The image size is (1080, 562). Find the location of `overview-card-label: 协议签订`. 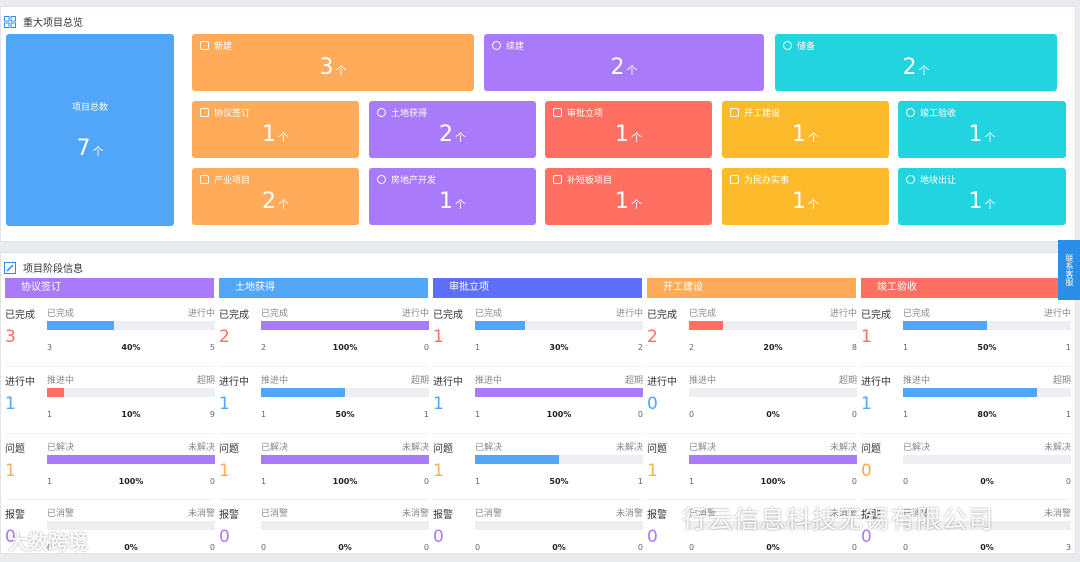

overview-card-label: 协议签订 is located at coordinates (225, 112).